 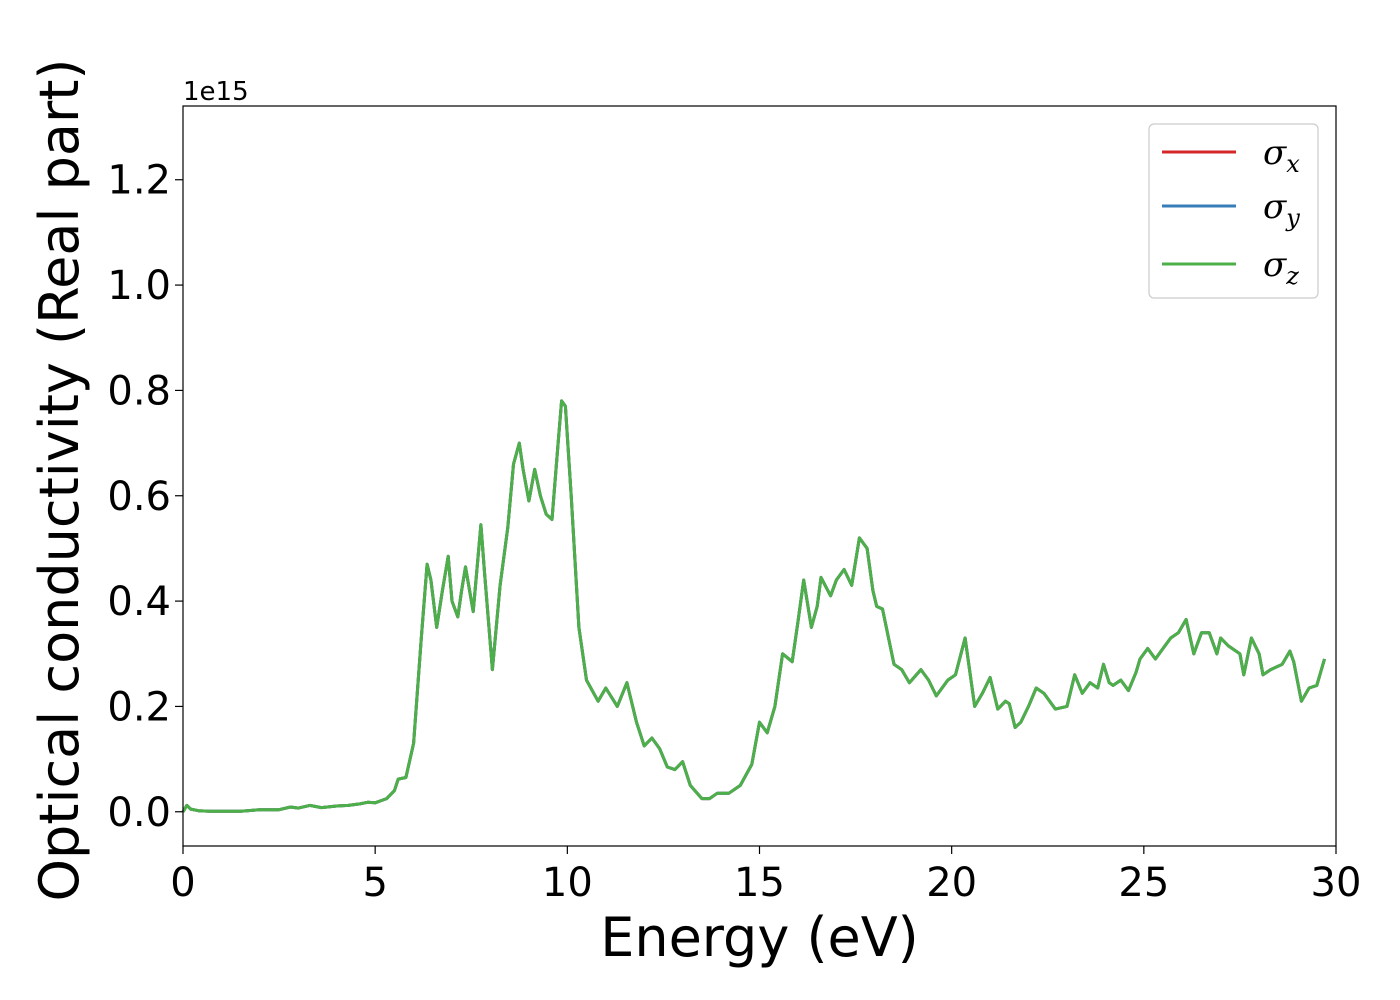 What do you see at coordinates (374, 883) in the screenshot?
I see `x-tick-label: 5` at bounding box center [374, 883].